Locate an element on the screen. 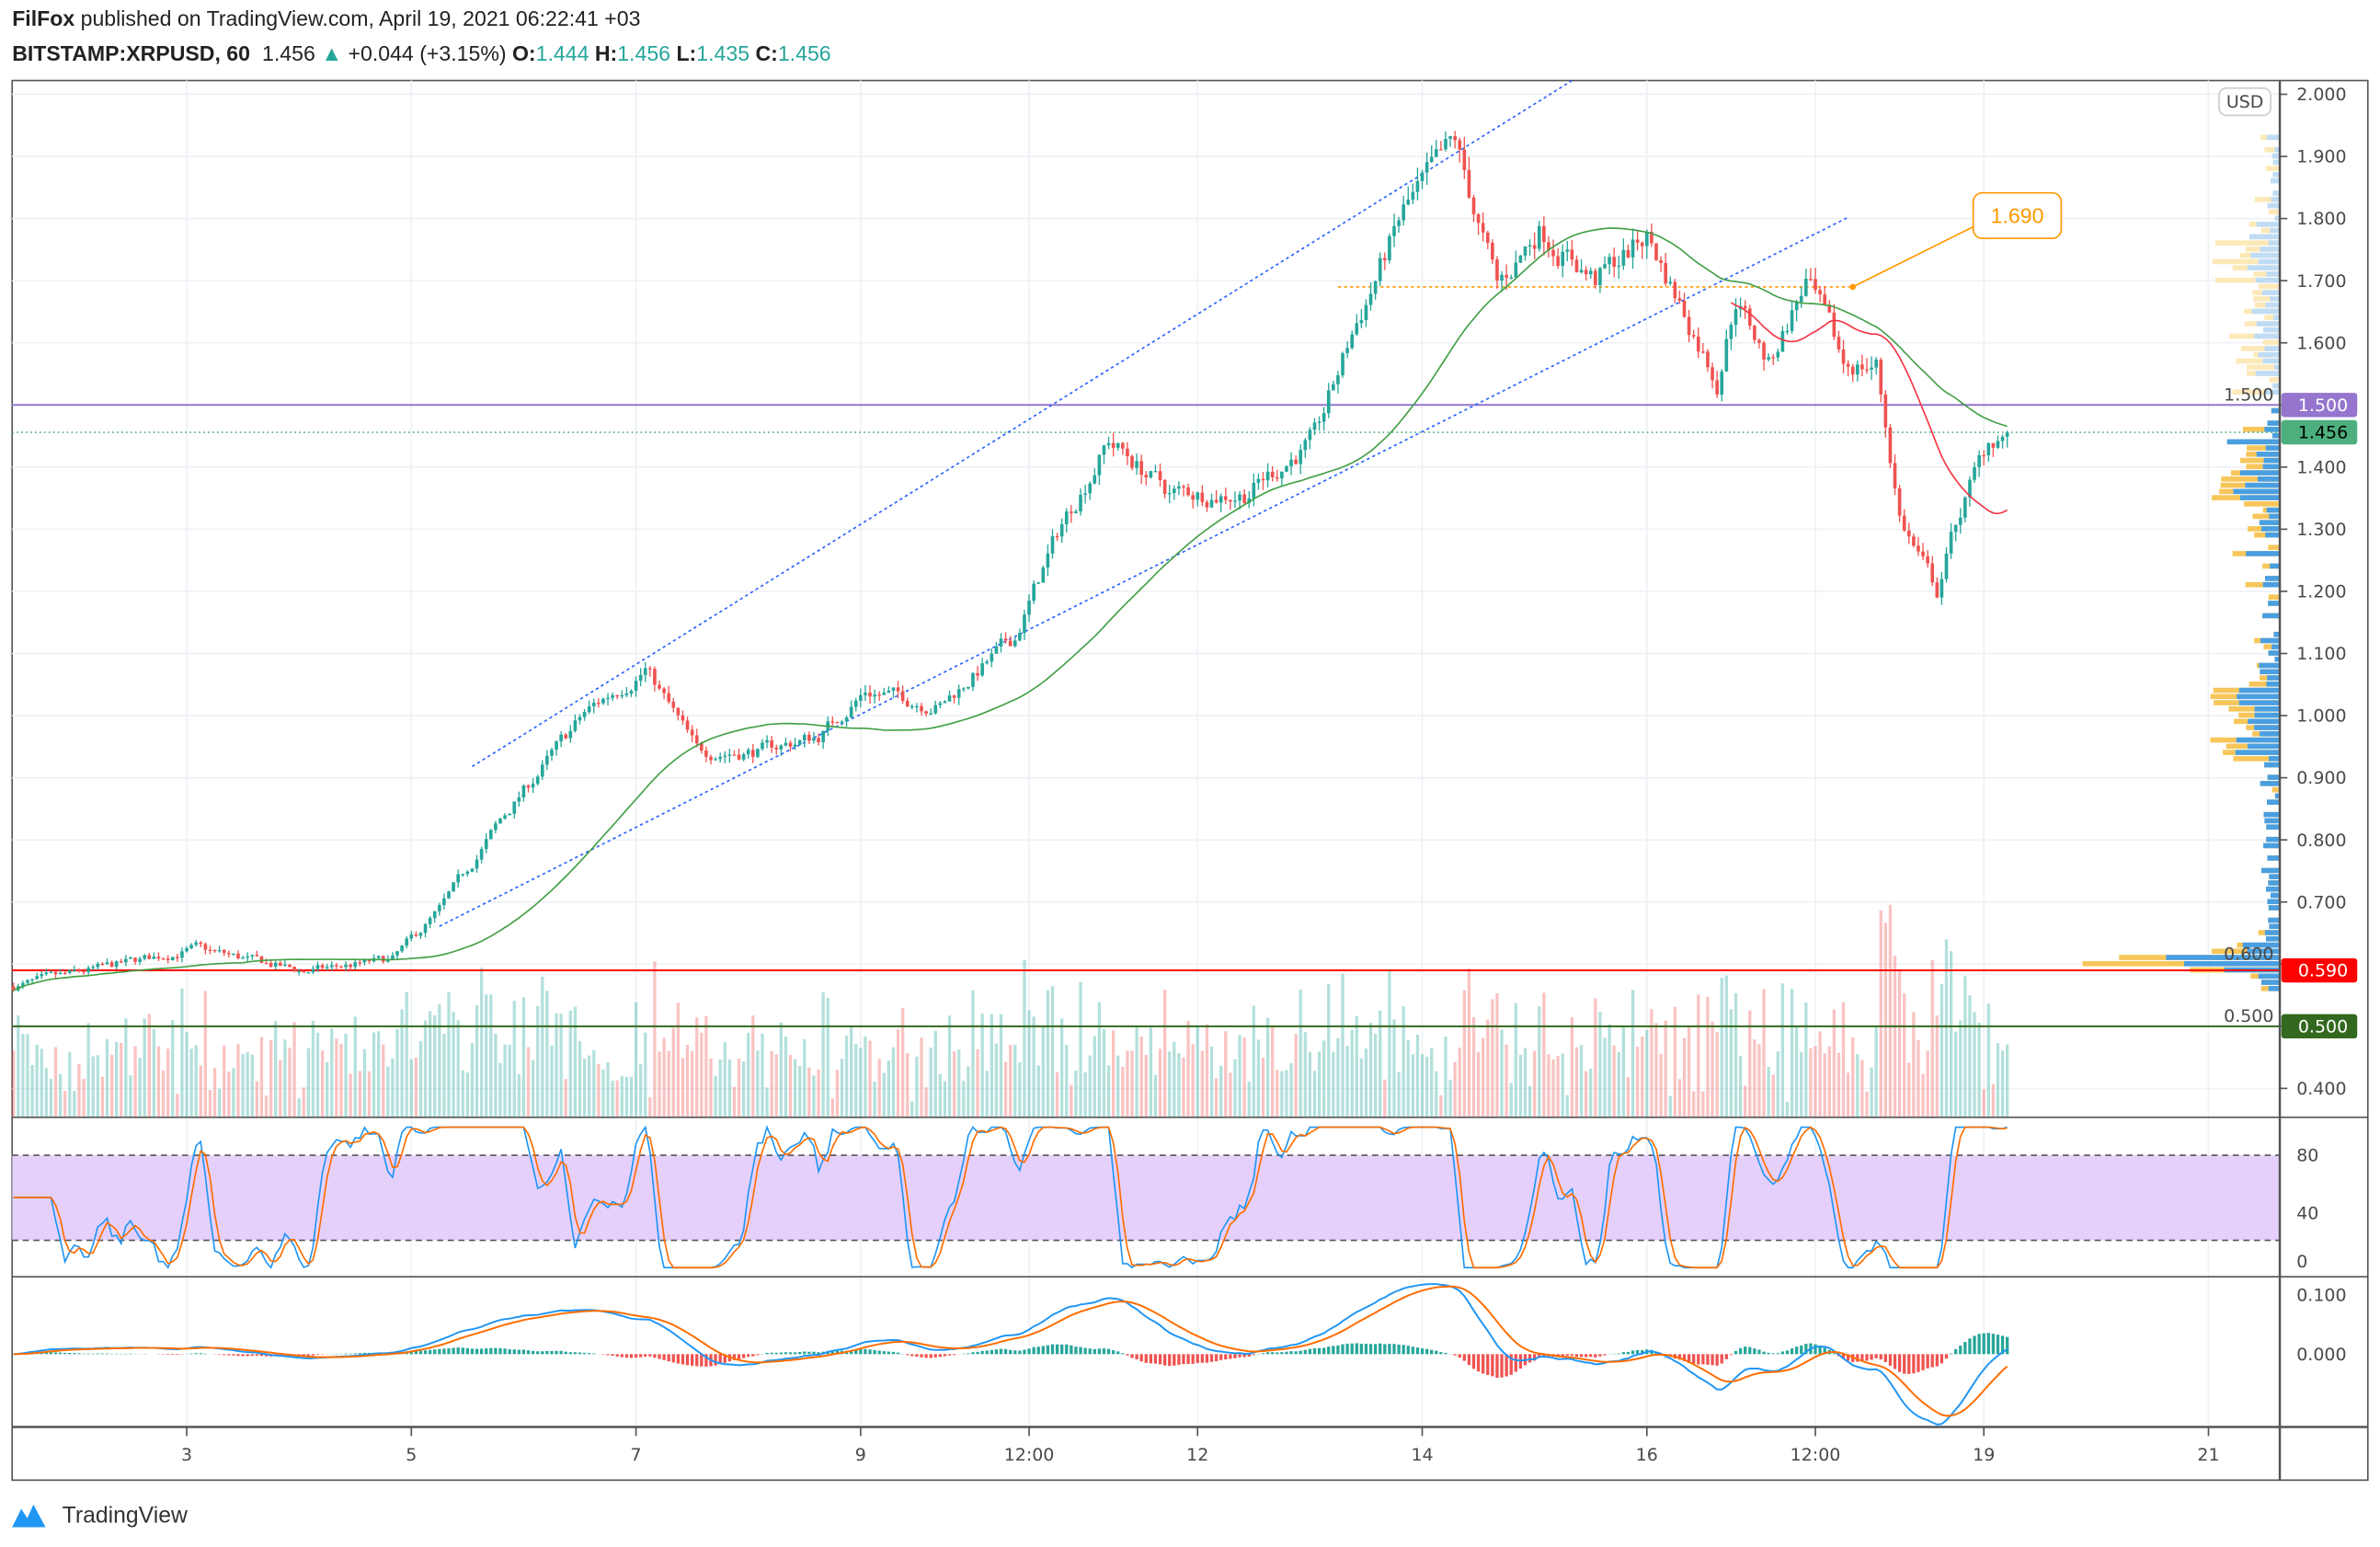 Image resolution: width=2380 pixels, height=1547 pixels. price-callout: 1.690 is located at coordinates (2018, 215).